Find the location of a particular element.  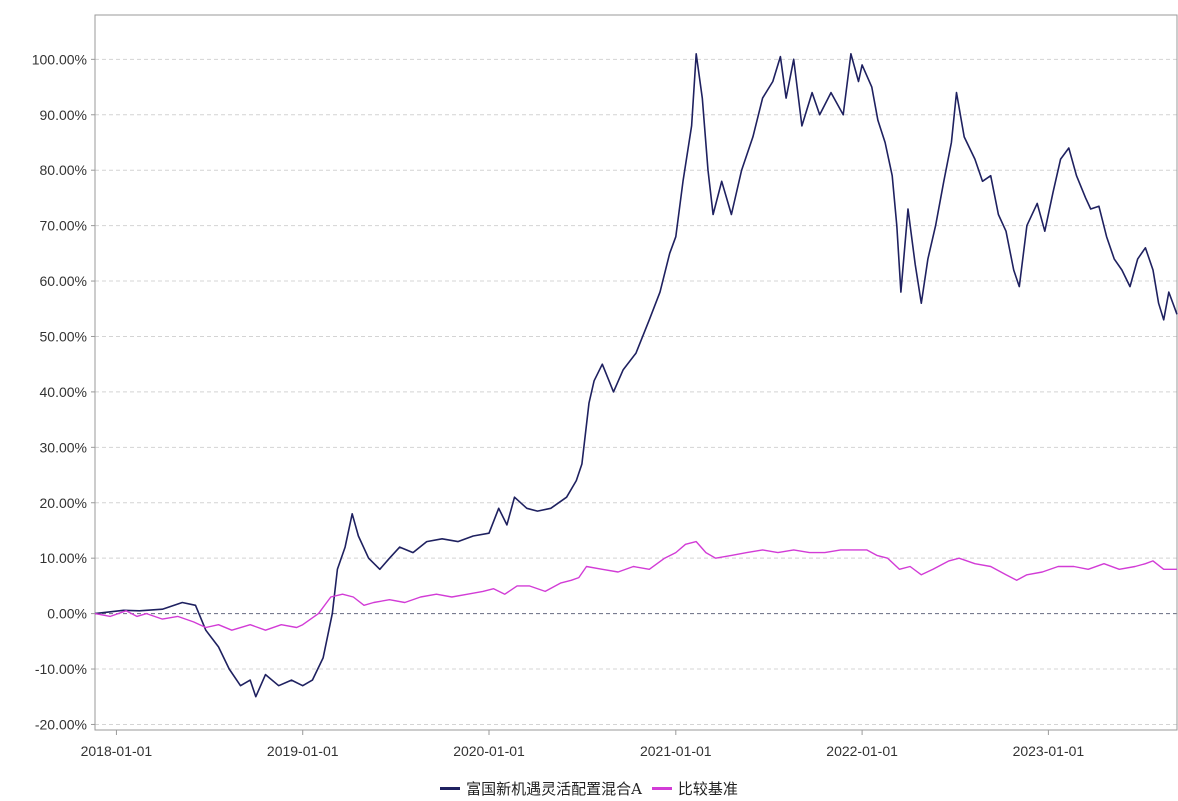

legend: 富国新机遇灵活配置混合A 比较基准 is located at coordinates (589, 788).